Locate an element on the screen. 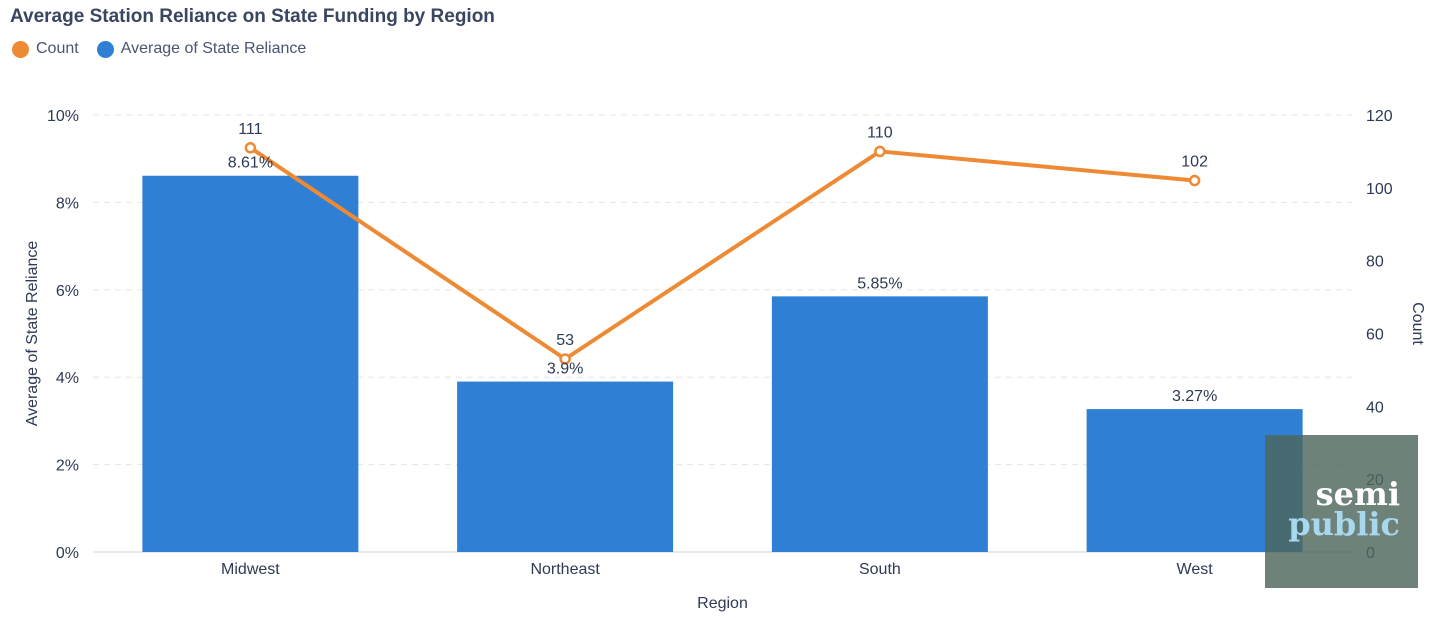  y-tick-label: 2% is located at coordinates (67, 466).